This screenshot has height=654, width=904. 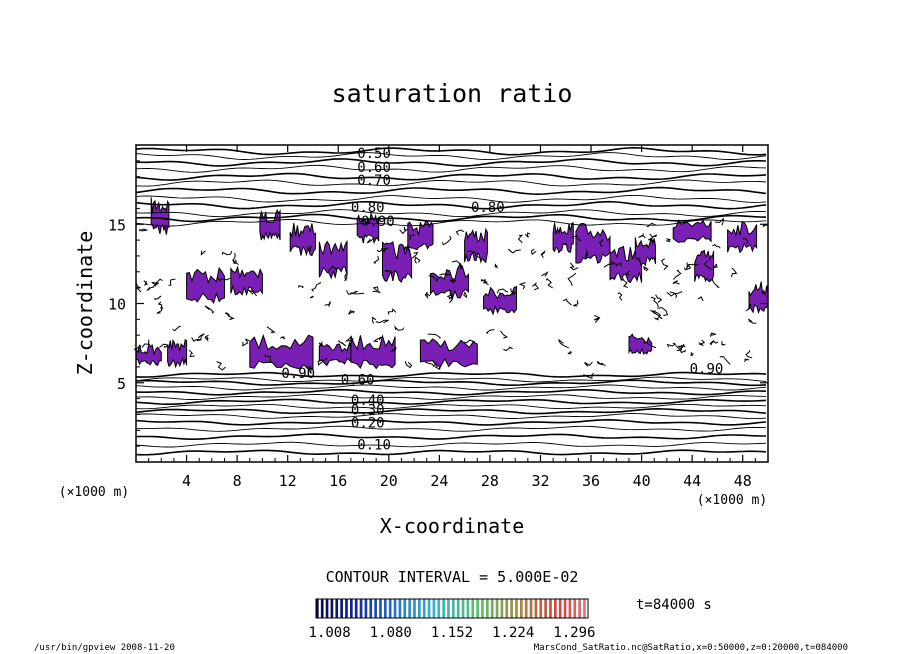 What do you see at coordinates (439, 481) in the screenshot?
I see `x-tick-label: 24` at bounding box center [439, 481].